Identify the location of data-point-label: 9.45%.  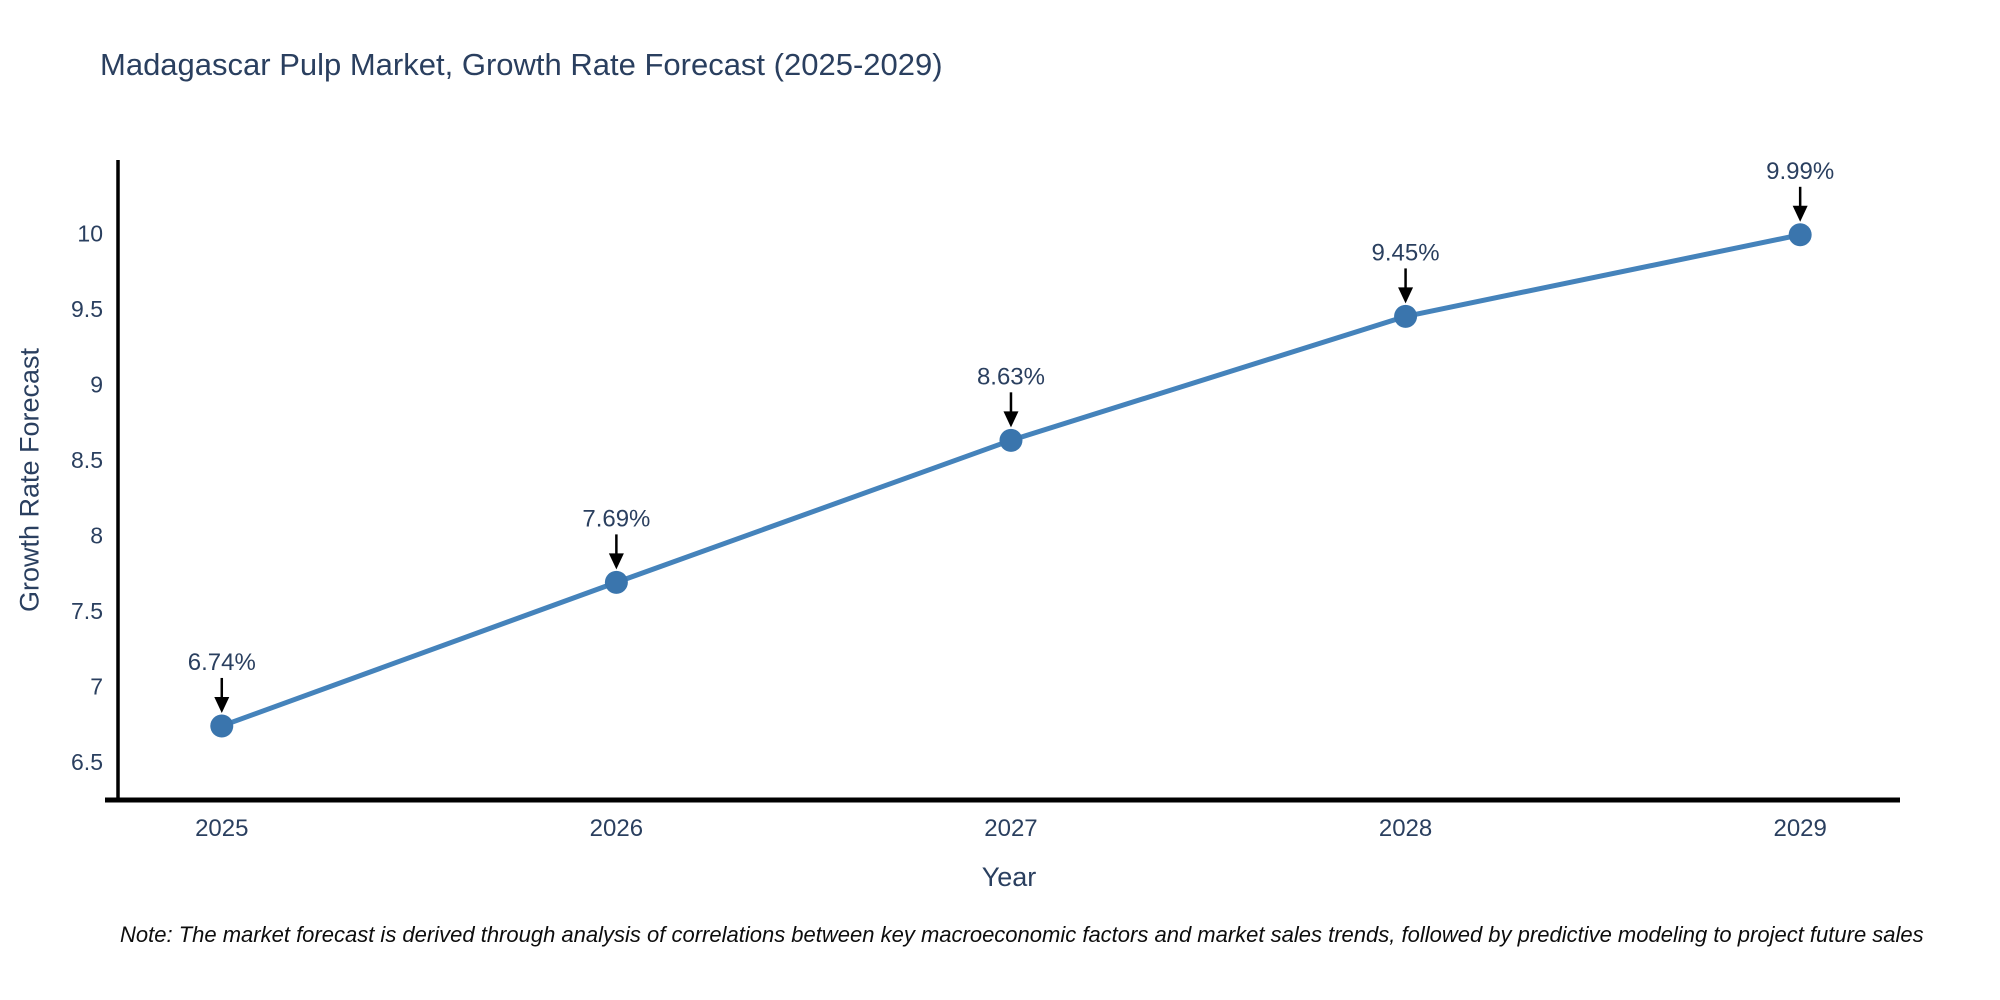
(1406, 252).